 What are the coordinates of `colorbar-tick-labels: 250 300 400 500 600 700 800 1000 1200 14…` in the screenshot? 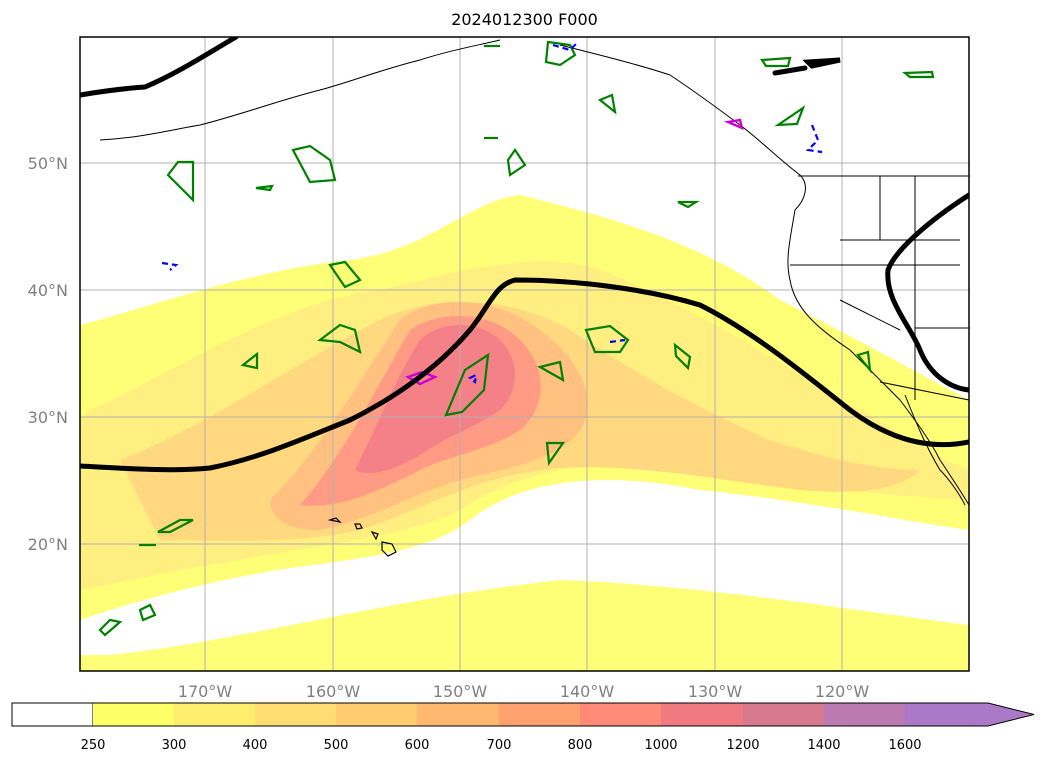 It's located at (501, 745).